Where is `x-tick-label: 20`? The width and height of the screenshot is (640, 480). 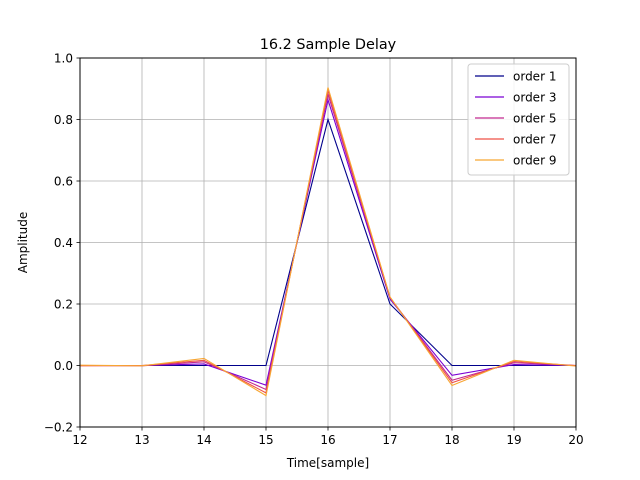 x-tick-label: 20 is located at coordinates (575, 440).